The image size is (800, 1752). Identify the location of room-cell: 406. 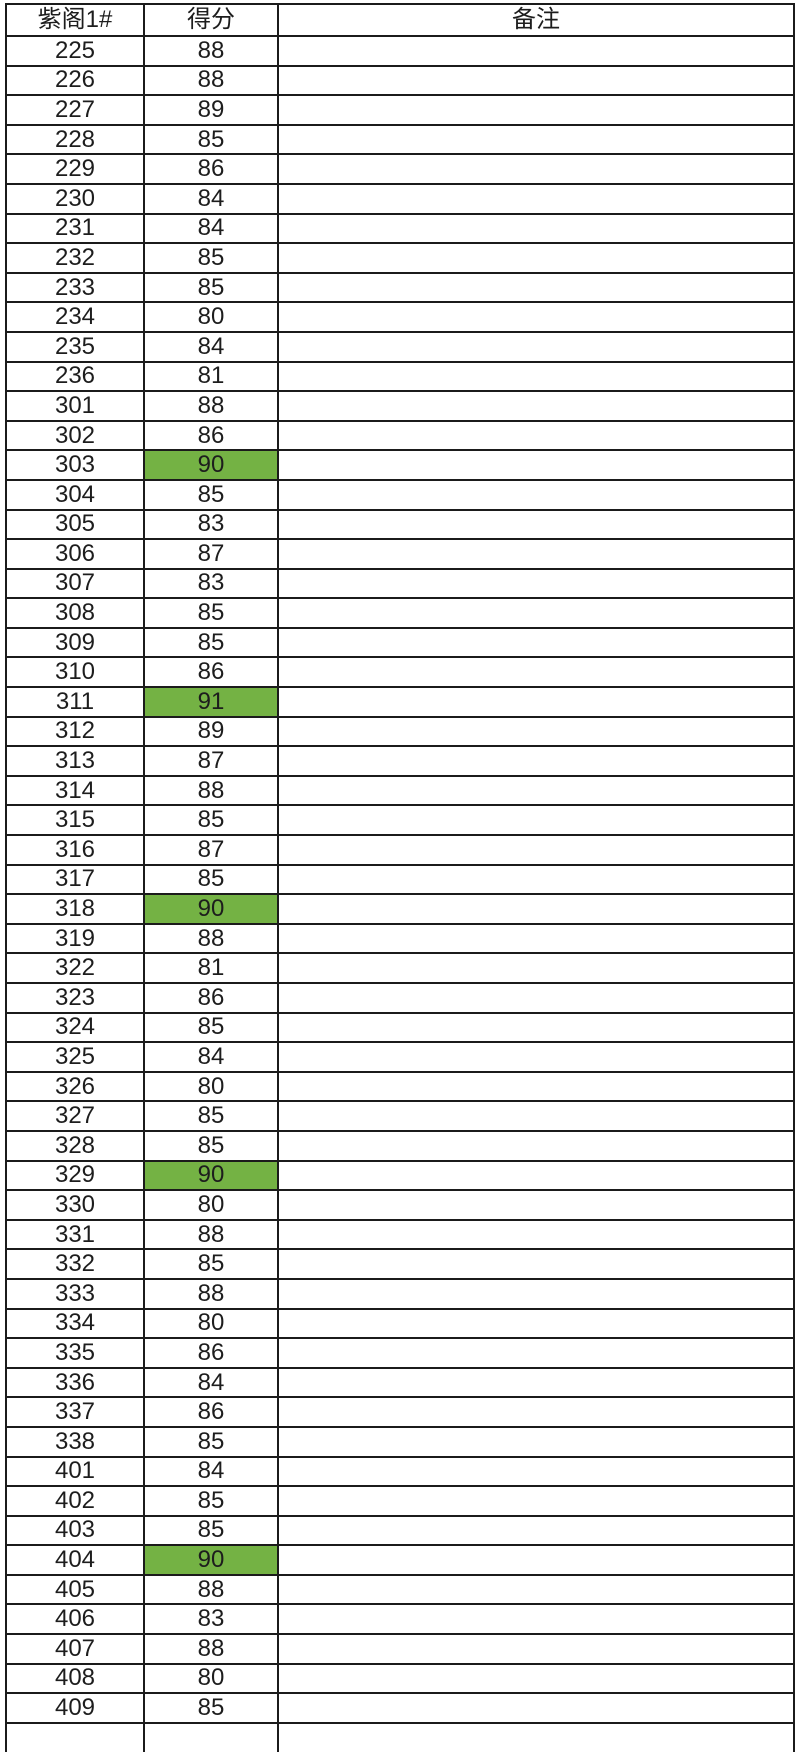
(75, 1619).